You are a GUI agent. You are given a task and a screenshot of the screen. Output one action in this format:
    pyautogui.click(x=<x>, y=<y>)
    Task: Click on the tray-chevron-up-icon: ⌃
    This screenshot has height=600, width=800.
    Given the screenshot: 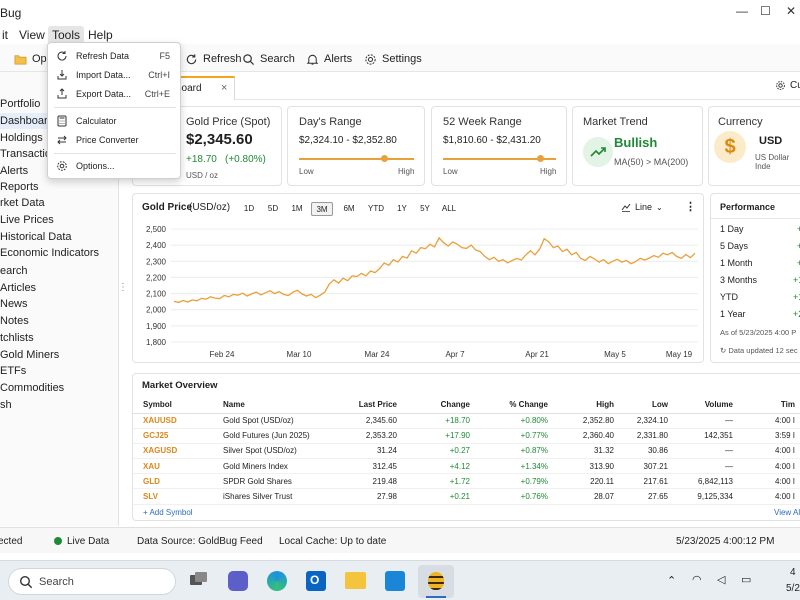 What is the action you would take?
    pyautogui.click(x=672, y=581)
    